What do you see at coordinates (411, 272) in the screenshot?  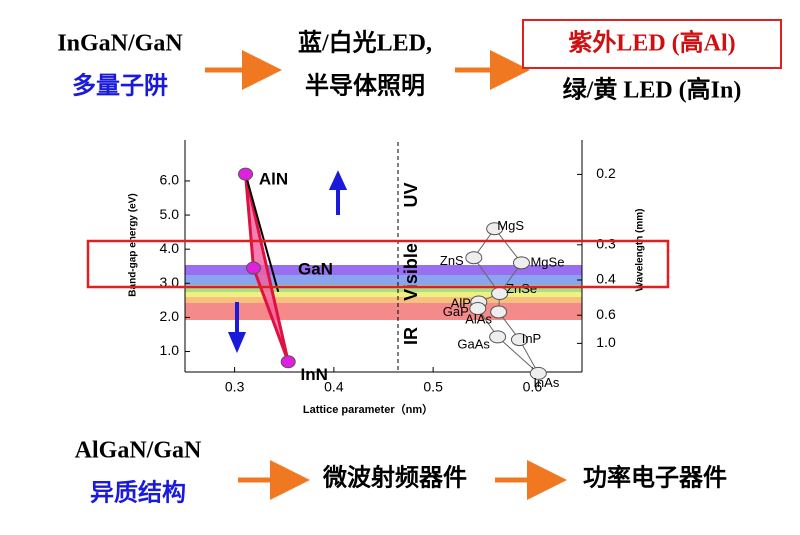 I see `region-label: Visible` at bounding box center [411, 272].